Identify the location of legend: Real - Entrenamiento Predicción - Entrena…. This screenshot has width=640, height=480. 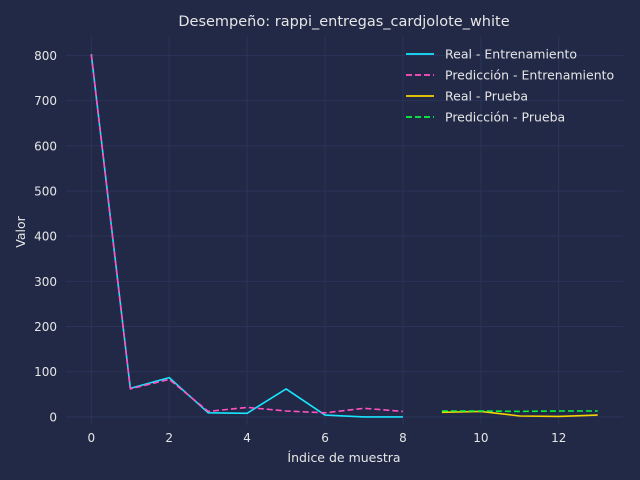
(510, 86).